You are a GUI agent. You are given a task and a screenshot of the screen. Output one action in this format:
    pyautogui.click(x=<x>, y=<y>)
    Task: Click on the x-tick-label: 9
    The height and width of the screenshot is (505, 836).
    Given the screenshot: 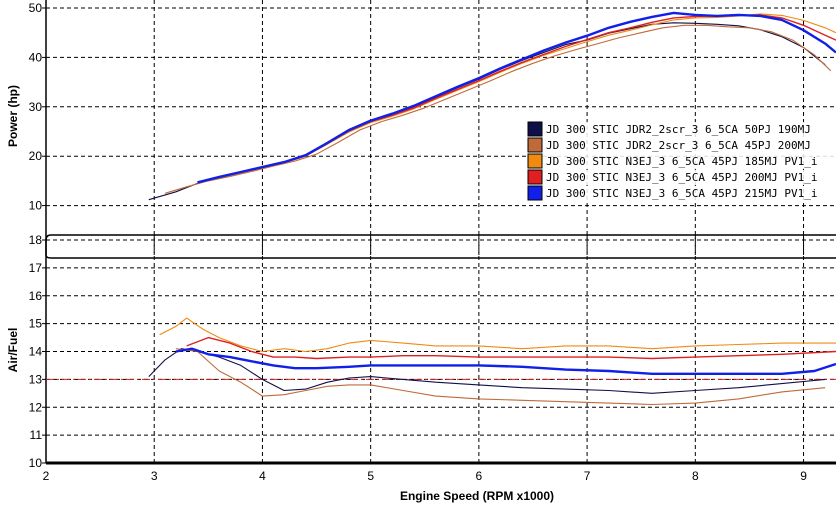 What is the action you would take?
    pyautogui.click(x=803, y=476)
    